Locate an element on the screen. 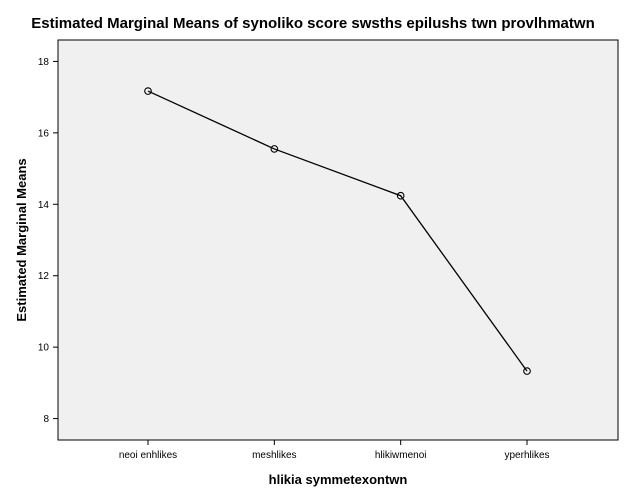 The height and width of the screenshot is (501, 626). x-tick-label: yperhlikes is located at coordinates (526, 455).